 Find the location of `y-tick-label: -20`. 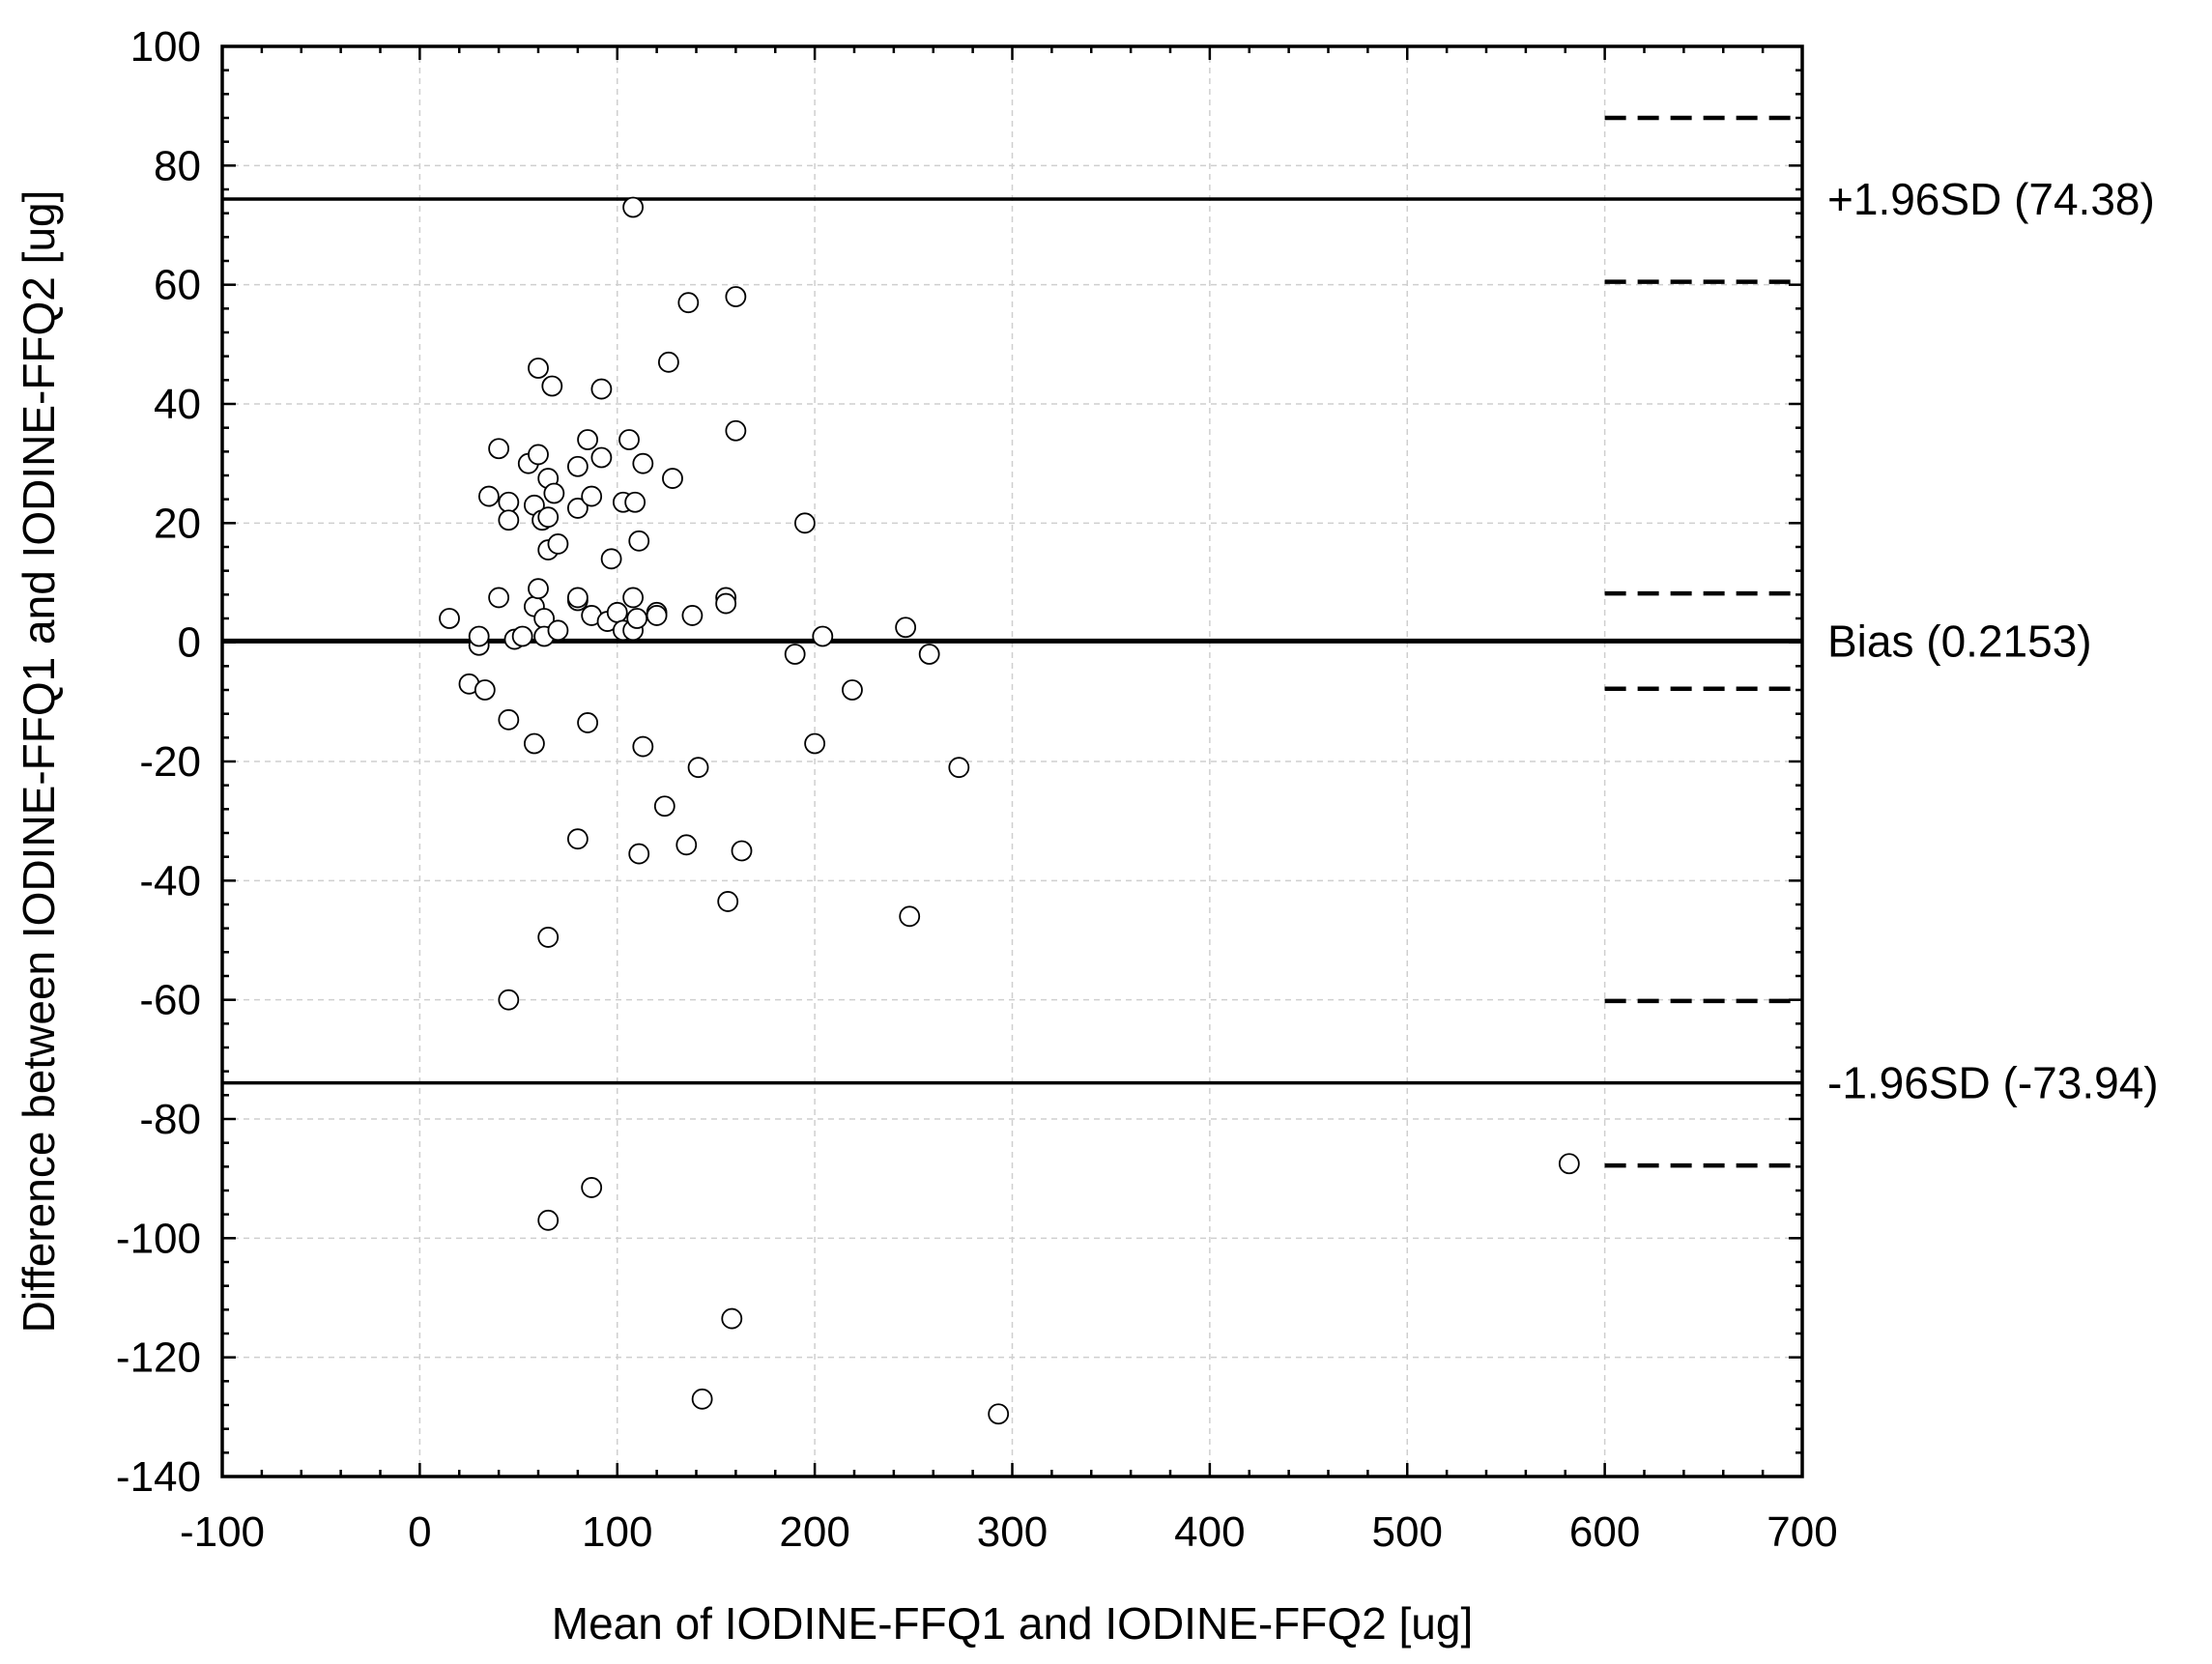

y-tick-label: -20 is located at coordinates (170, 762).